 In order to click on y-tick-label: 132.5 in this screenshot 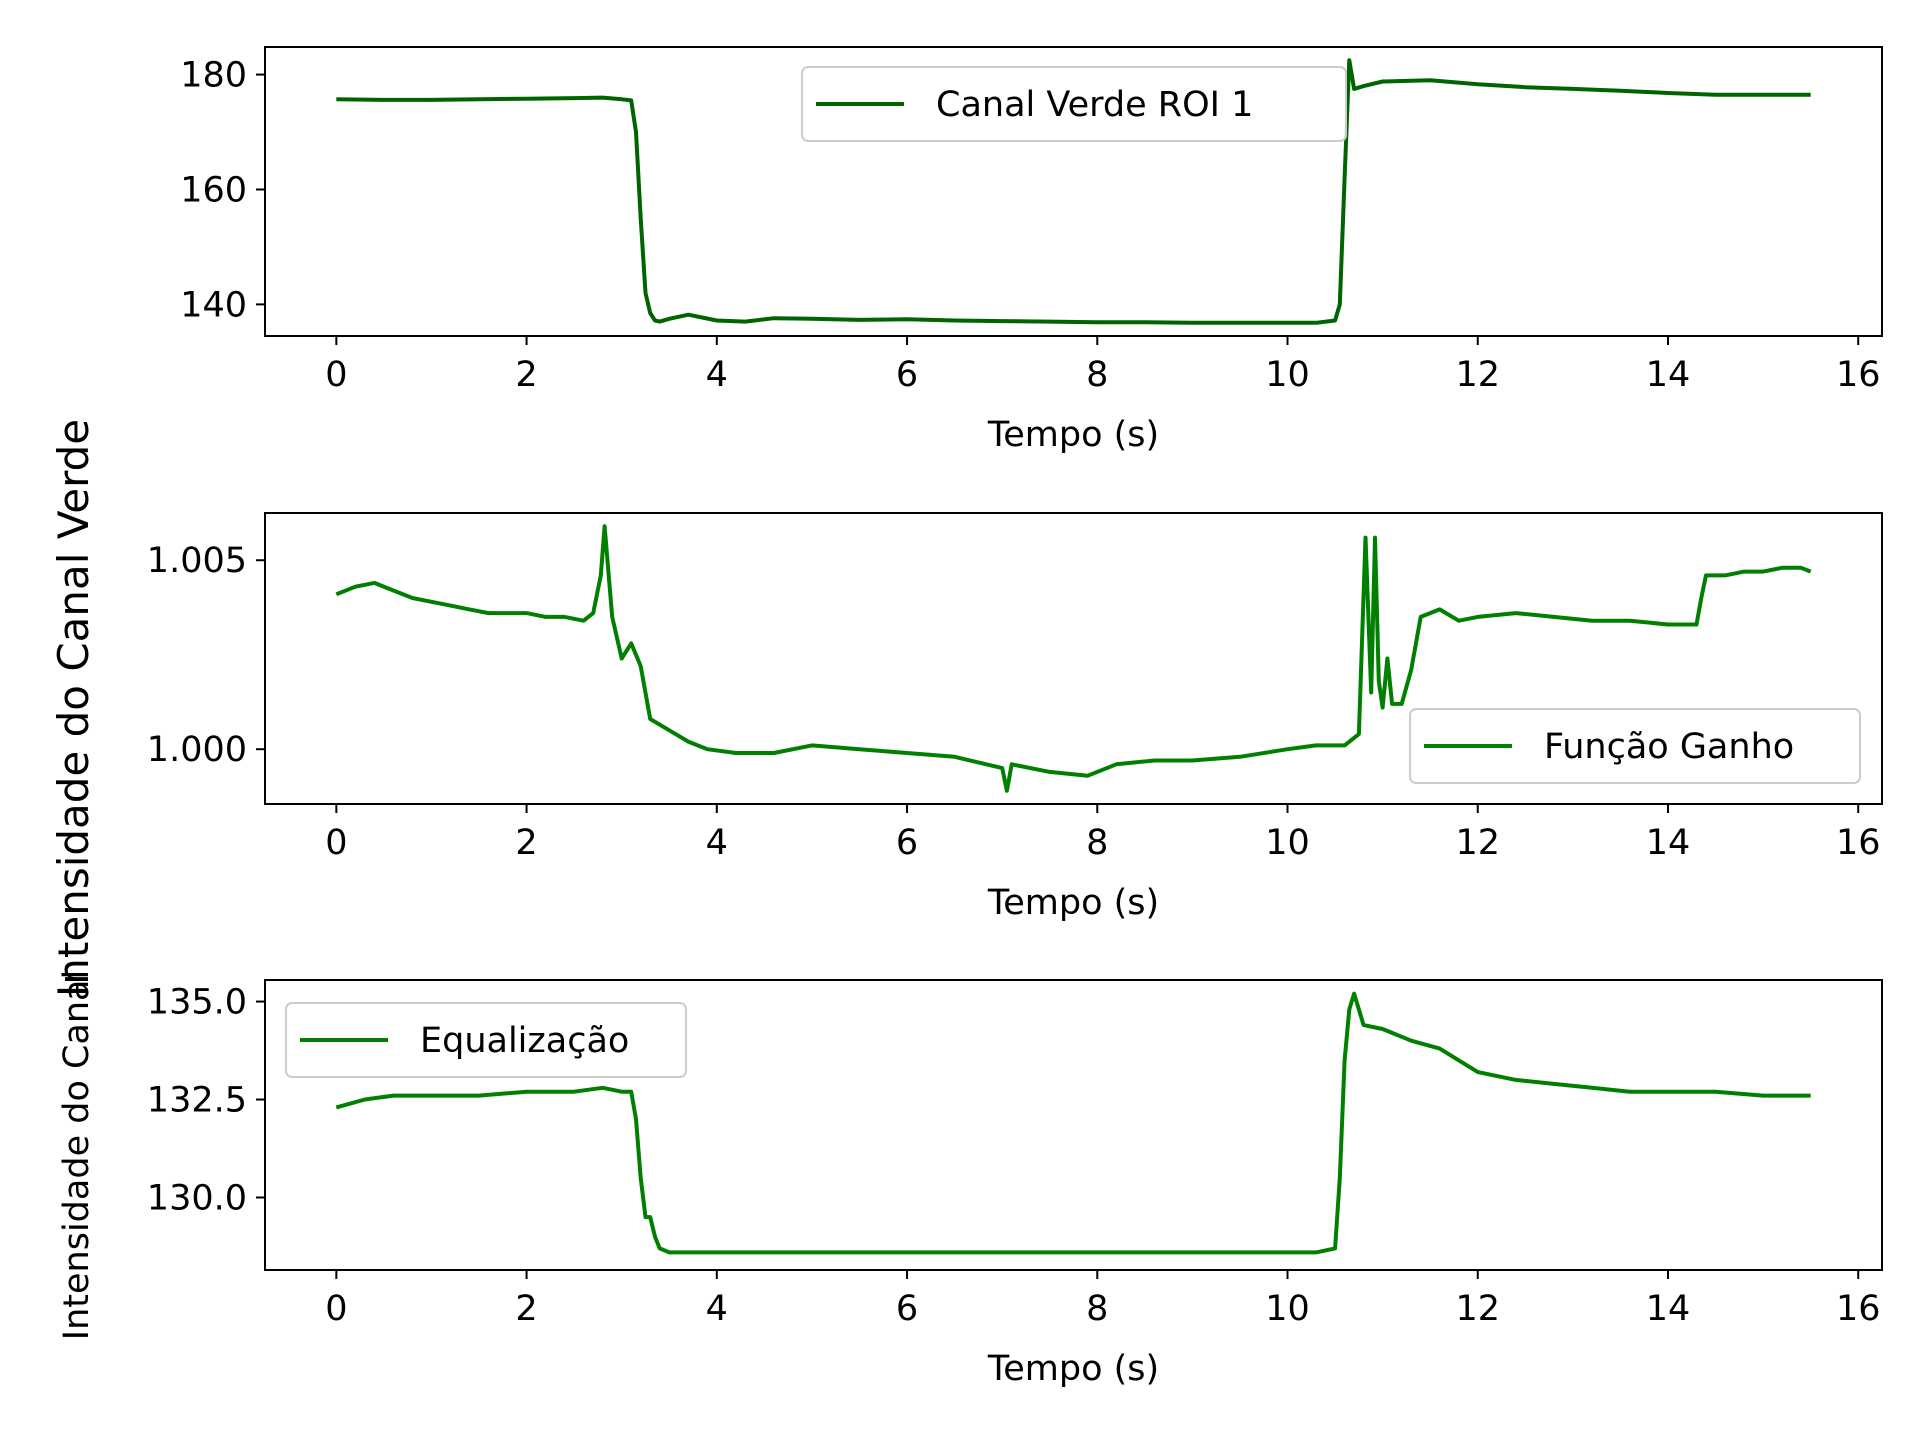, I will do `click(197, 1101)`.